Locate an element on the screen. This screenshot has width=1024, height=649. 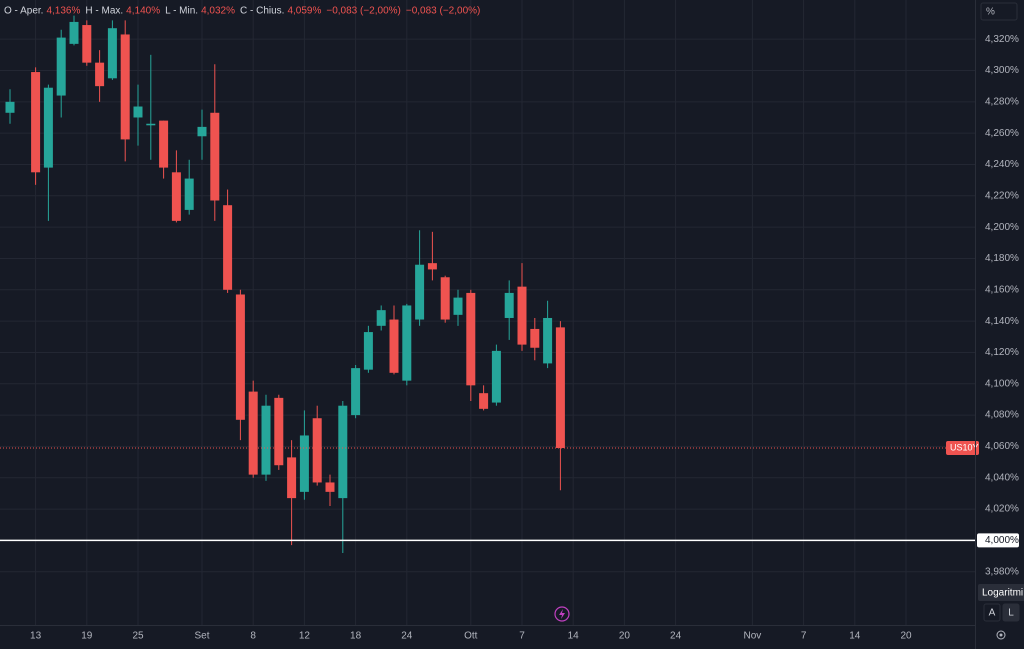
x-tick-label: Nov is located at coordinates (753, 636).